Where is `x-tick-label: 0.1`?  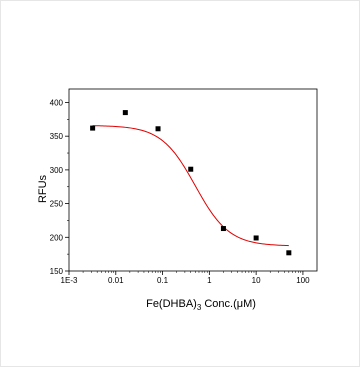 x-tick-label: 0.1 is located at coordinates (163, 280).